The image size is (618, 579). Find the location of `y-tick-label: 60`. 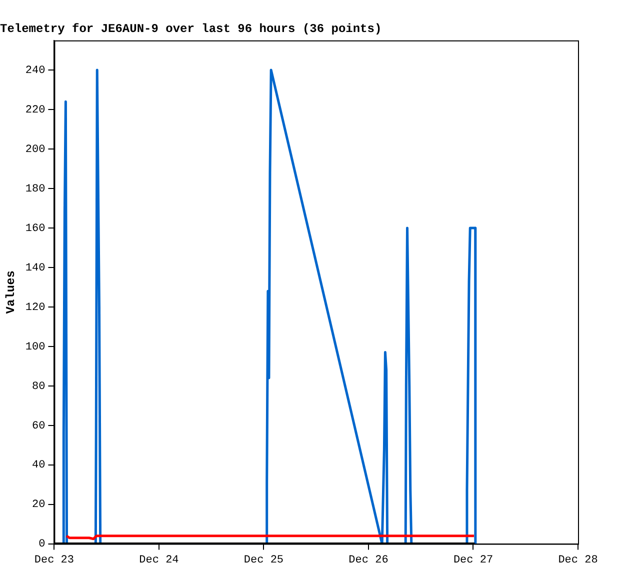

y-tick-label: 60 is located at coordinates (39, 426).